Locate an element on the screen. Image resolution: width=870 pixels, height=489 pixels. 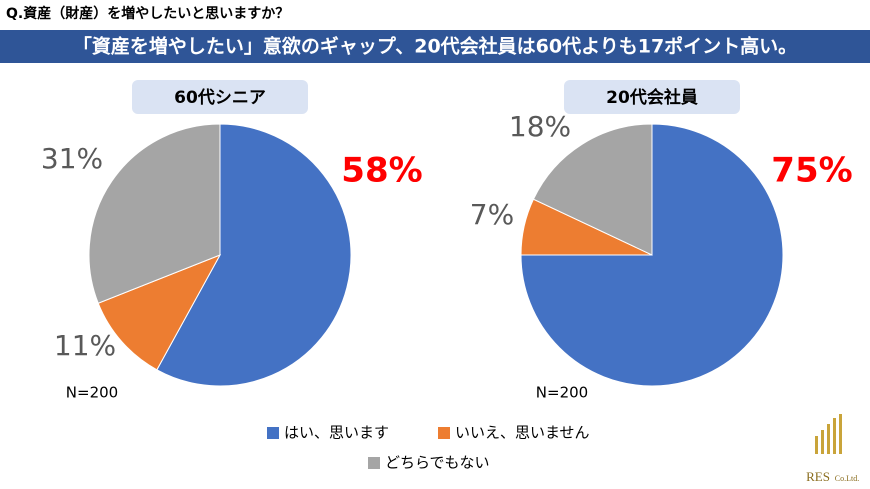
pie-title: 20代会社員 is located at coordinates (652, 97).